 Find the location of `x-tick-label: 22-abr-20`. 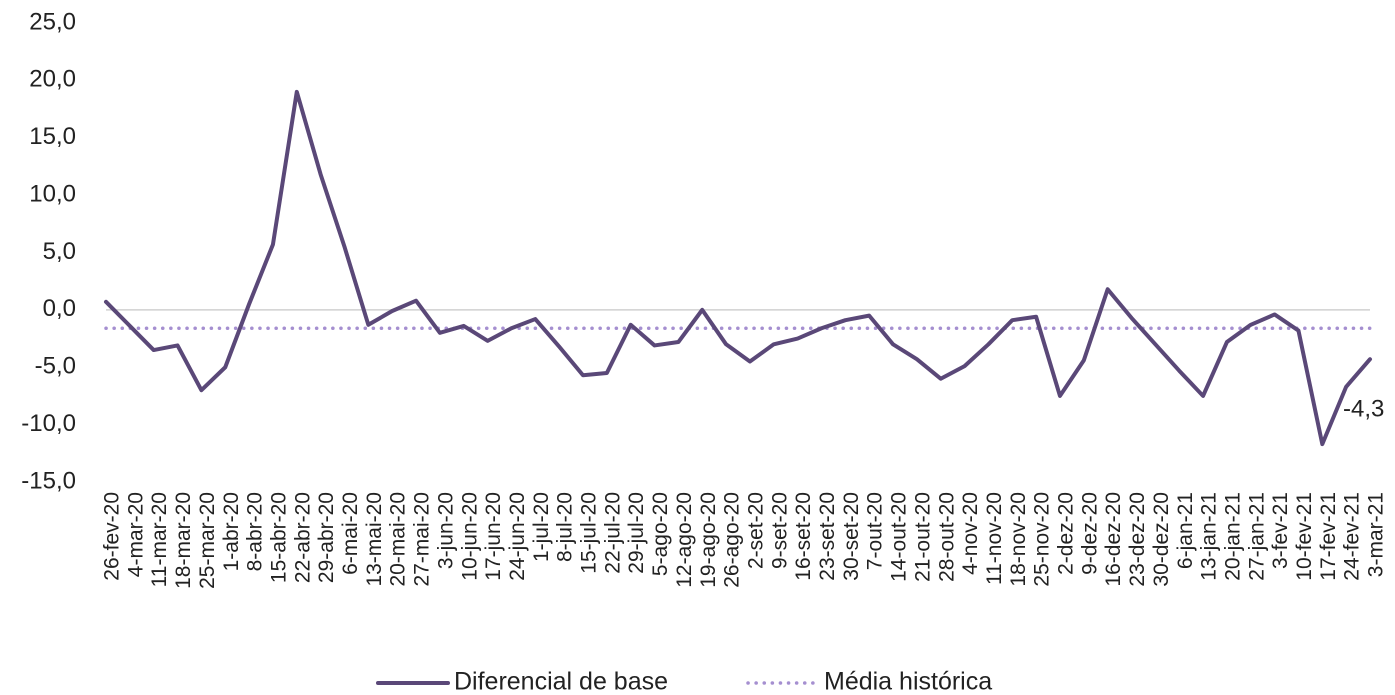

x-tick-label: 22-abr-20 is located at coordinates (302, 537).